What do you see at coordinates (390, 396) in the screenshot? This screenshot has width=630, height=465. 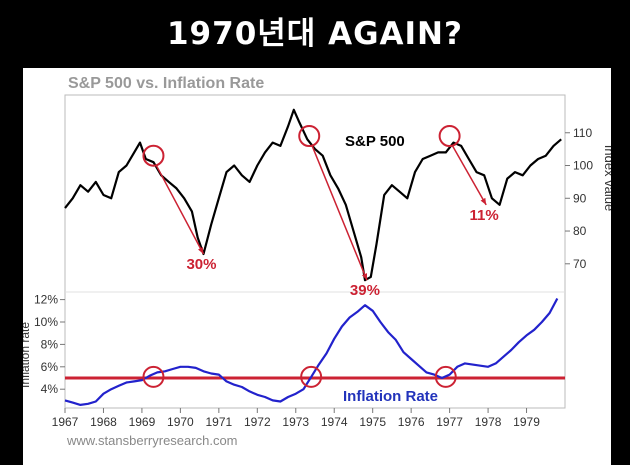 I see `inflation-series-label: Inflation Rate` at bounding box center [390, 396].